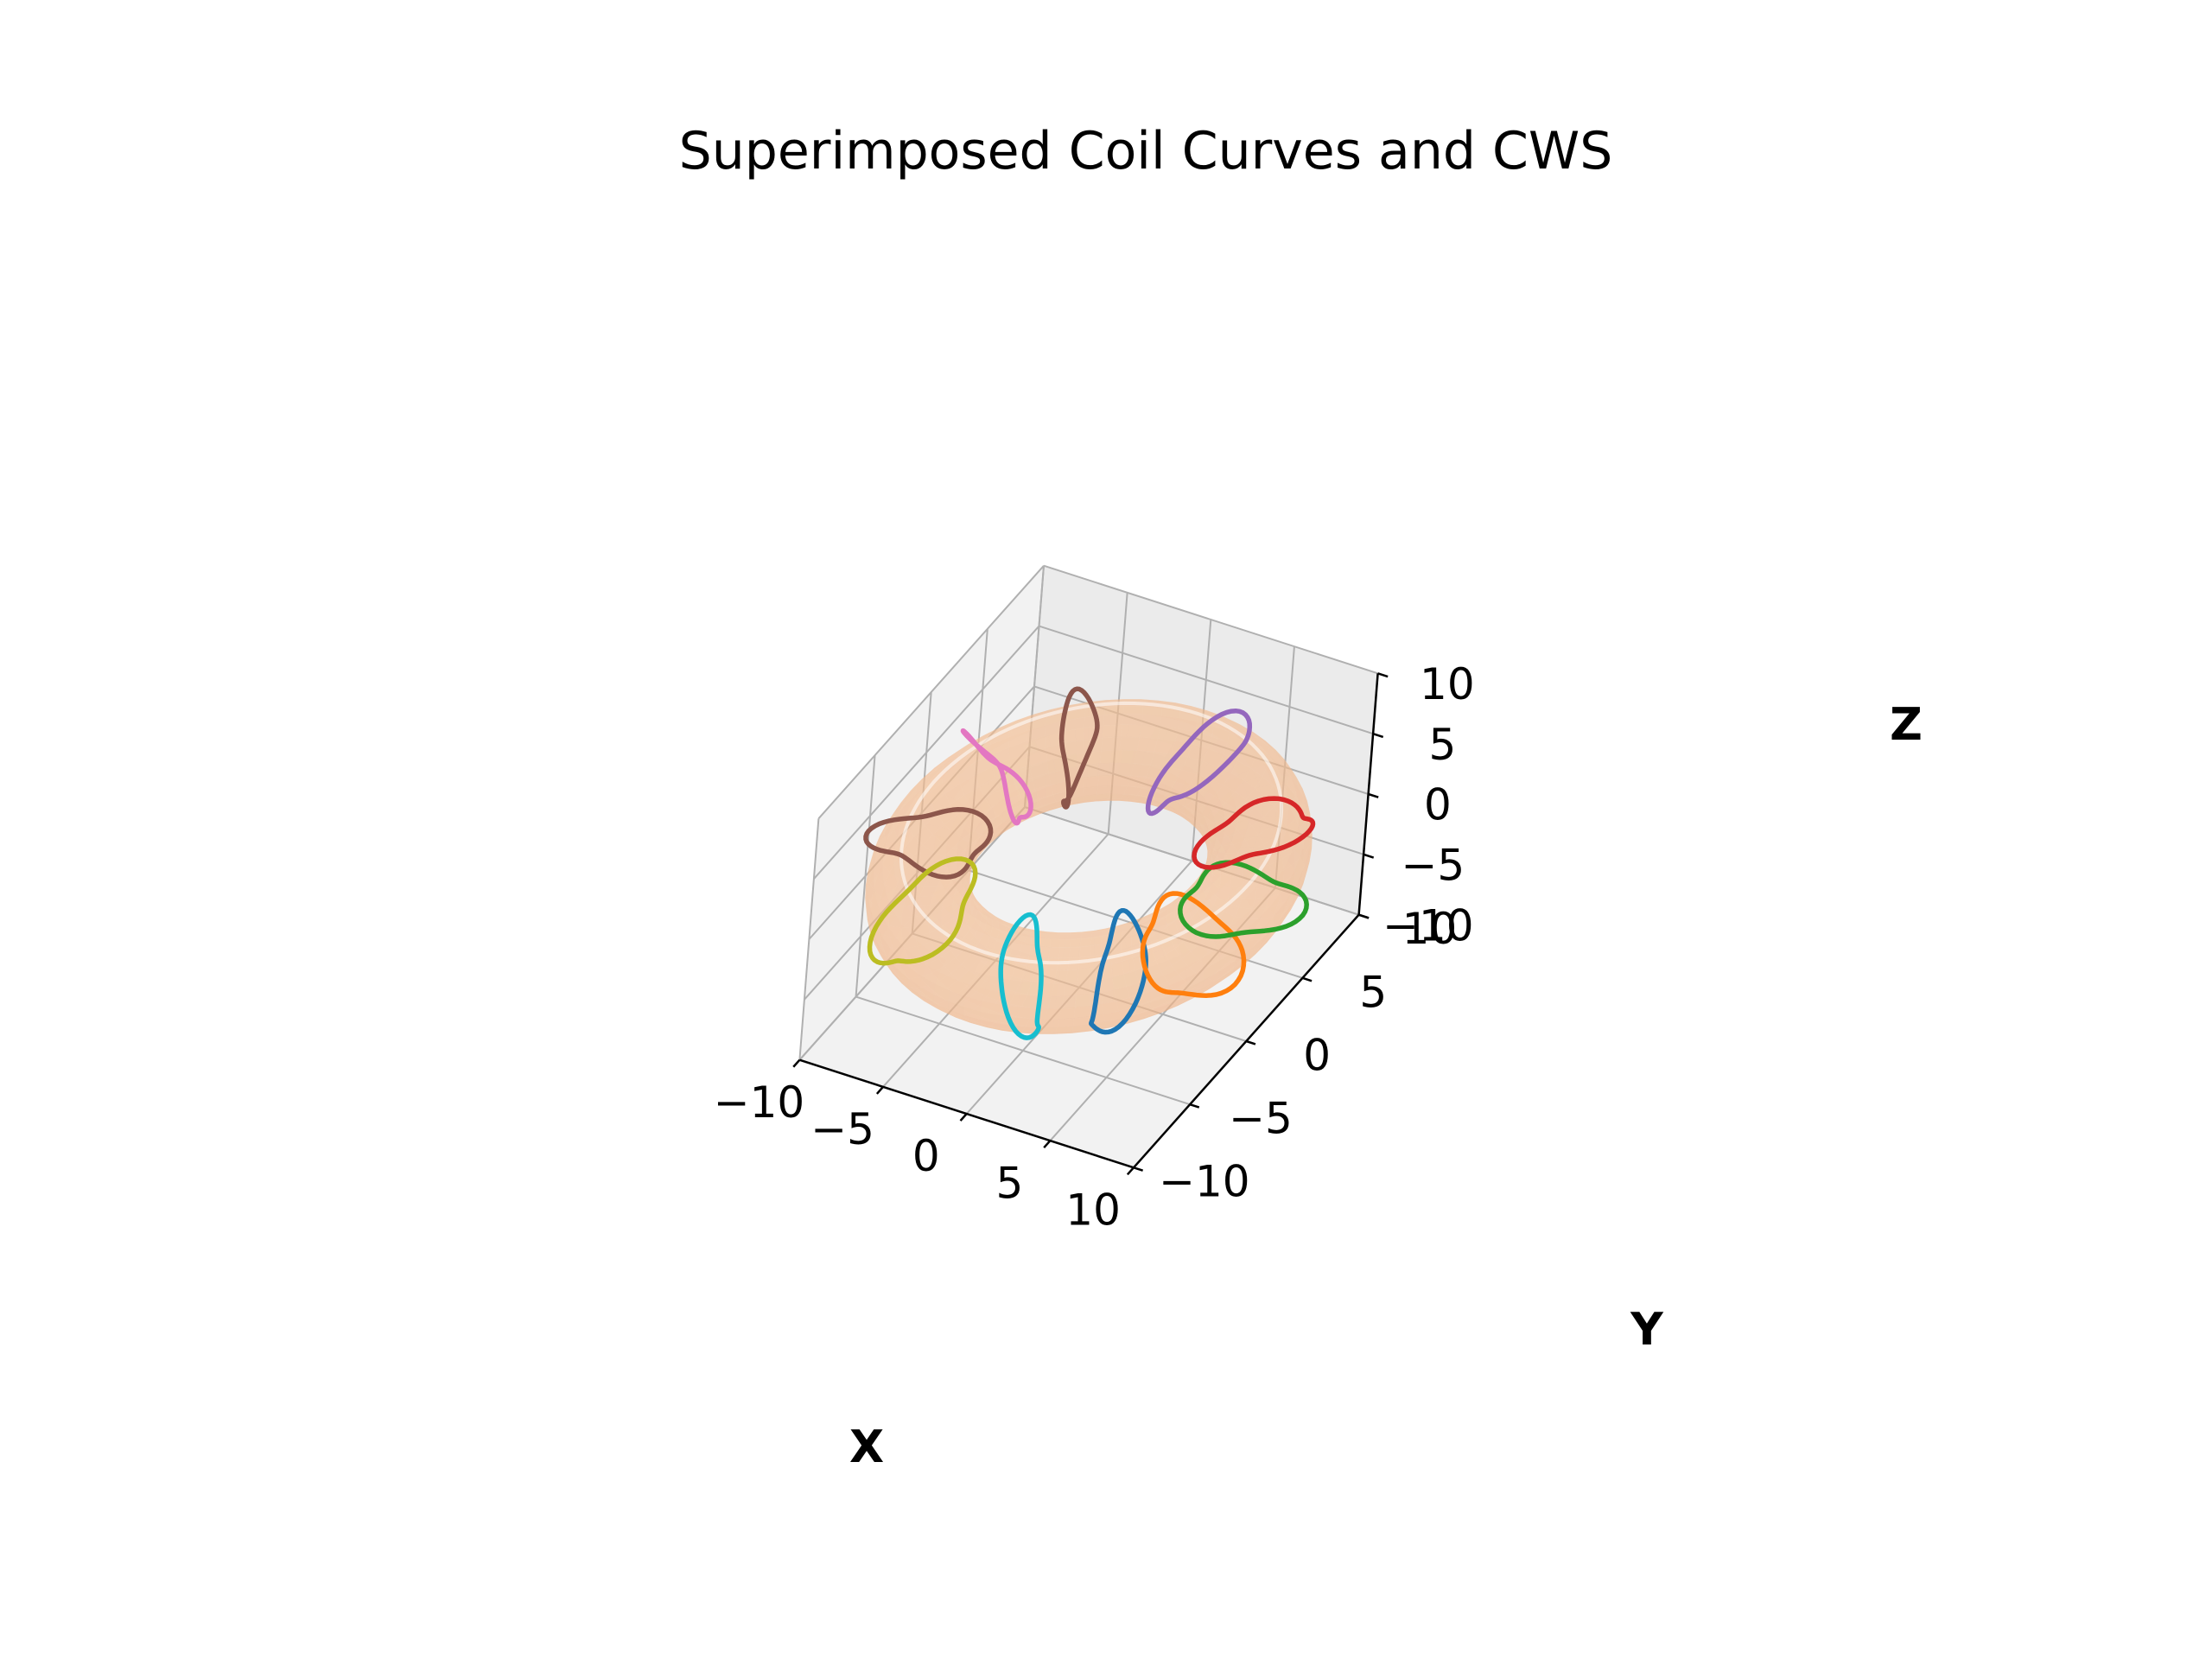 This screenshot has height=1659, width=2212. What do you see at coordinates (921, 812) in the screenshot?
I see `grid-line-z-left` at bounding box center [921, 812].